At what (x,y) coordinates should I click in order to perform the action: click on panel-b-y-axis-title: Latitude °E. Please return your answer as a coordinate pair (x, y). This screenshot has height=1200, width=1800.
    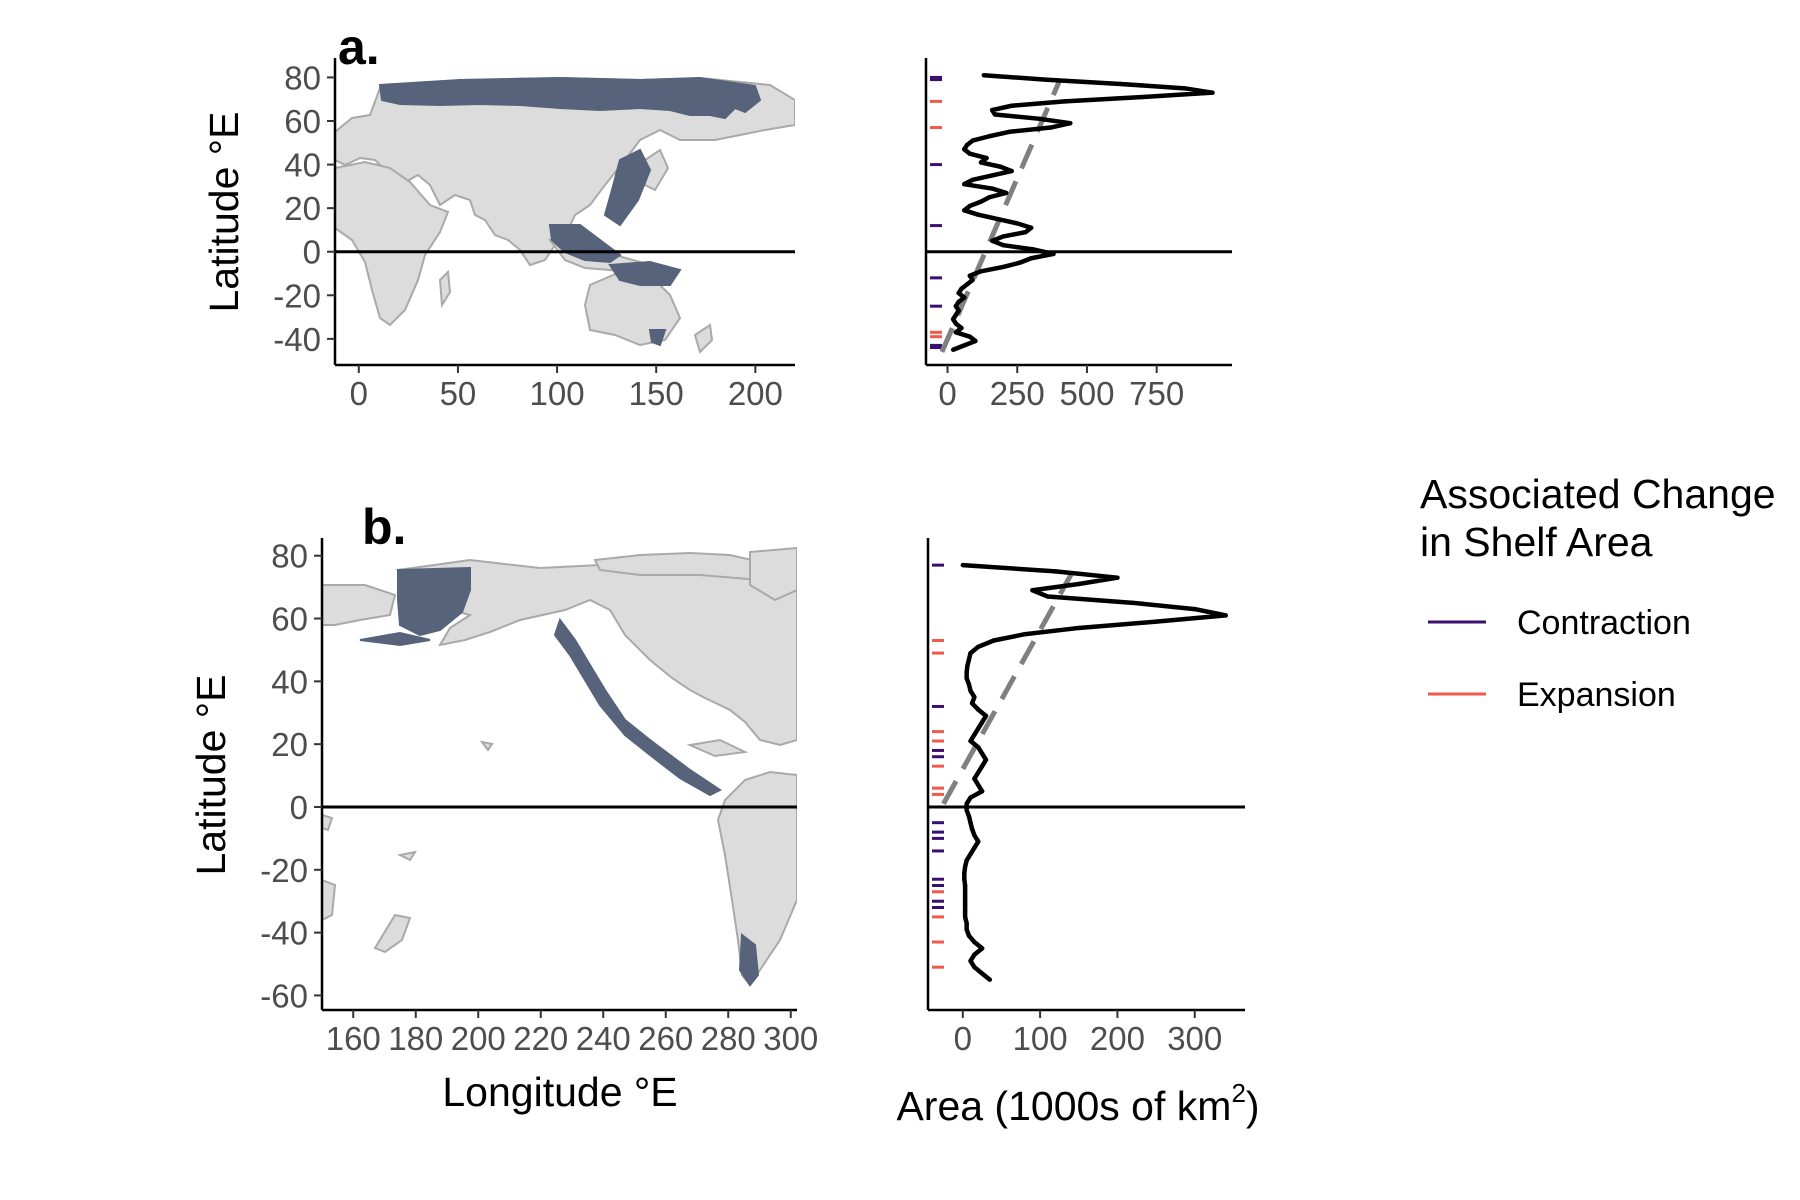
    Looking at the image, I should click on (211, 774).